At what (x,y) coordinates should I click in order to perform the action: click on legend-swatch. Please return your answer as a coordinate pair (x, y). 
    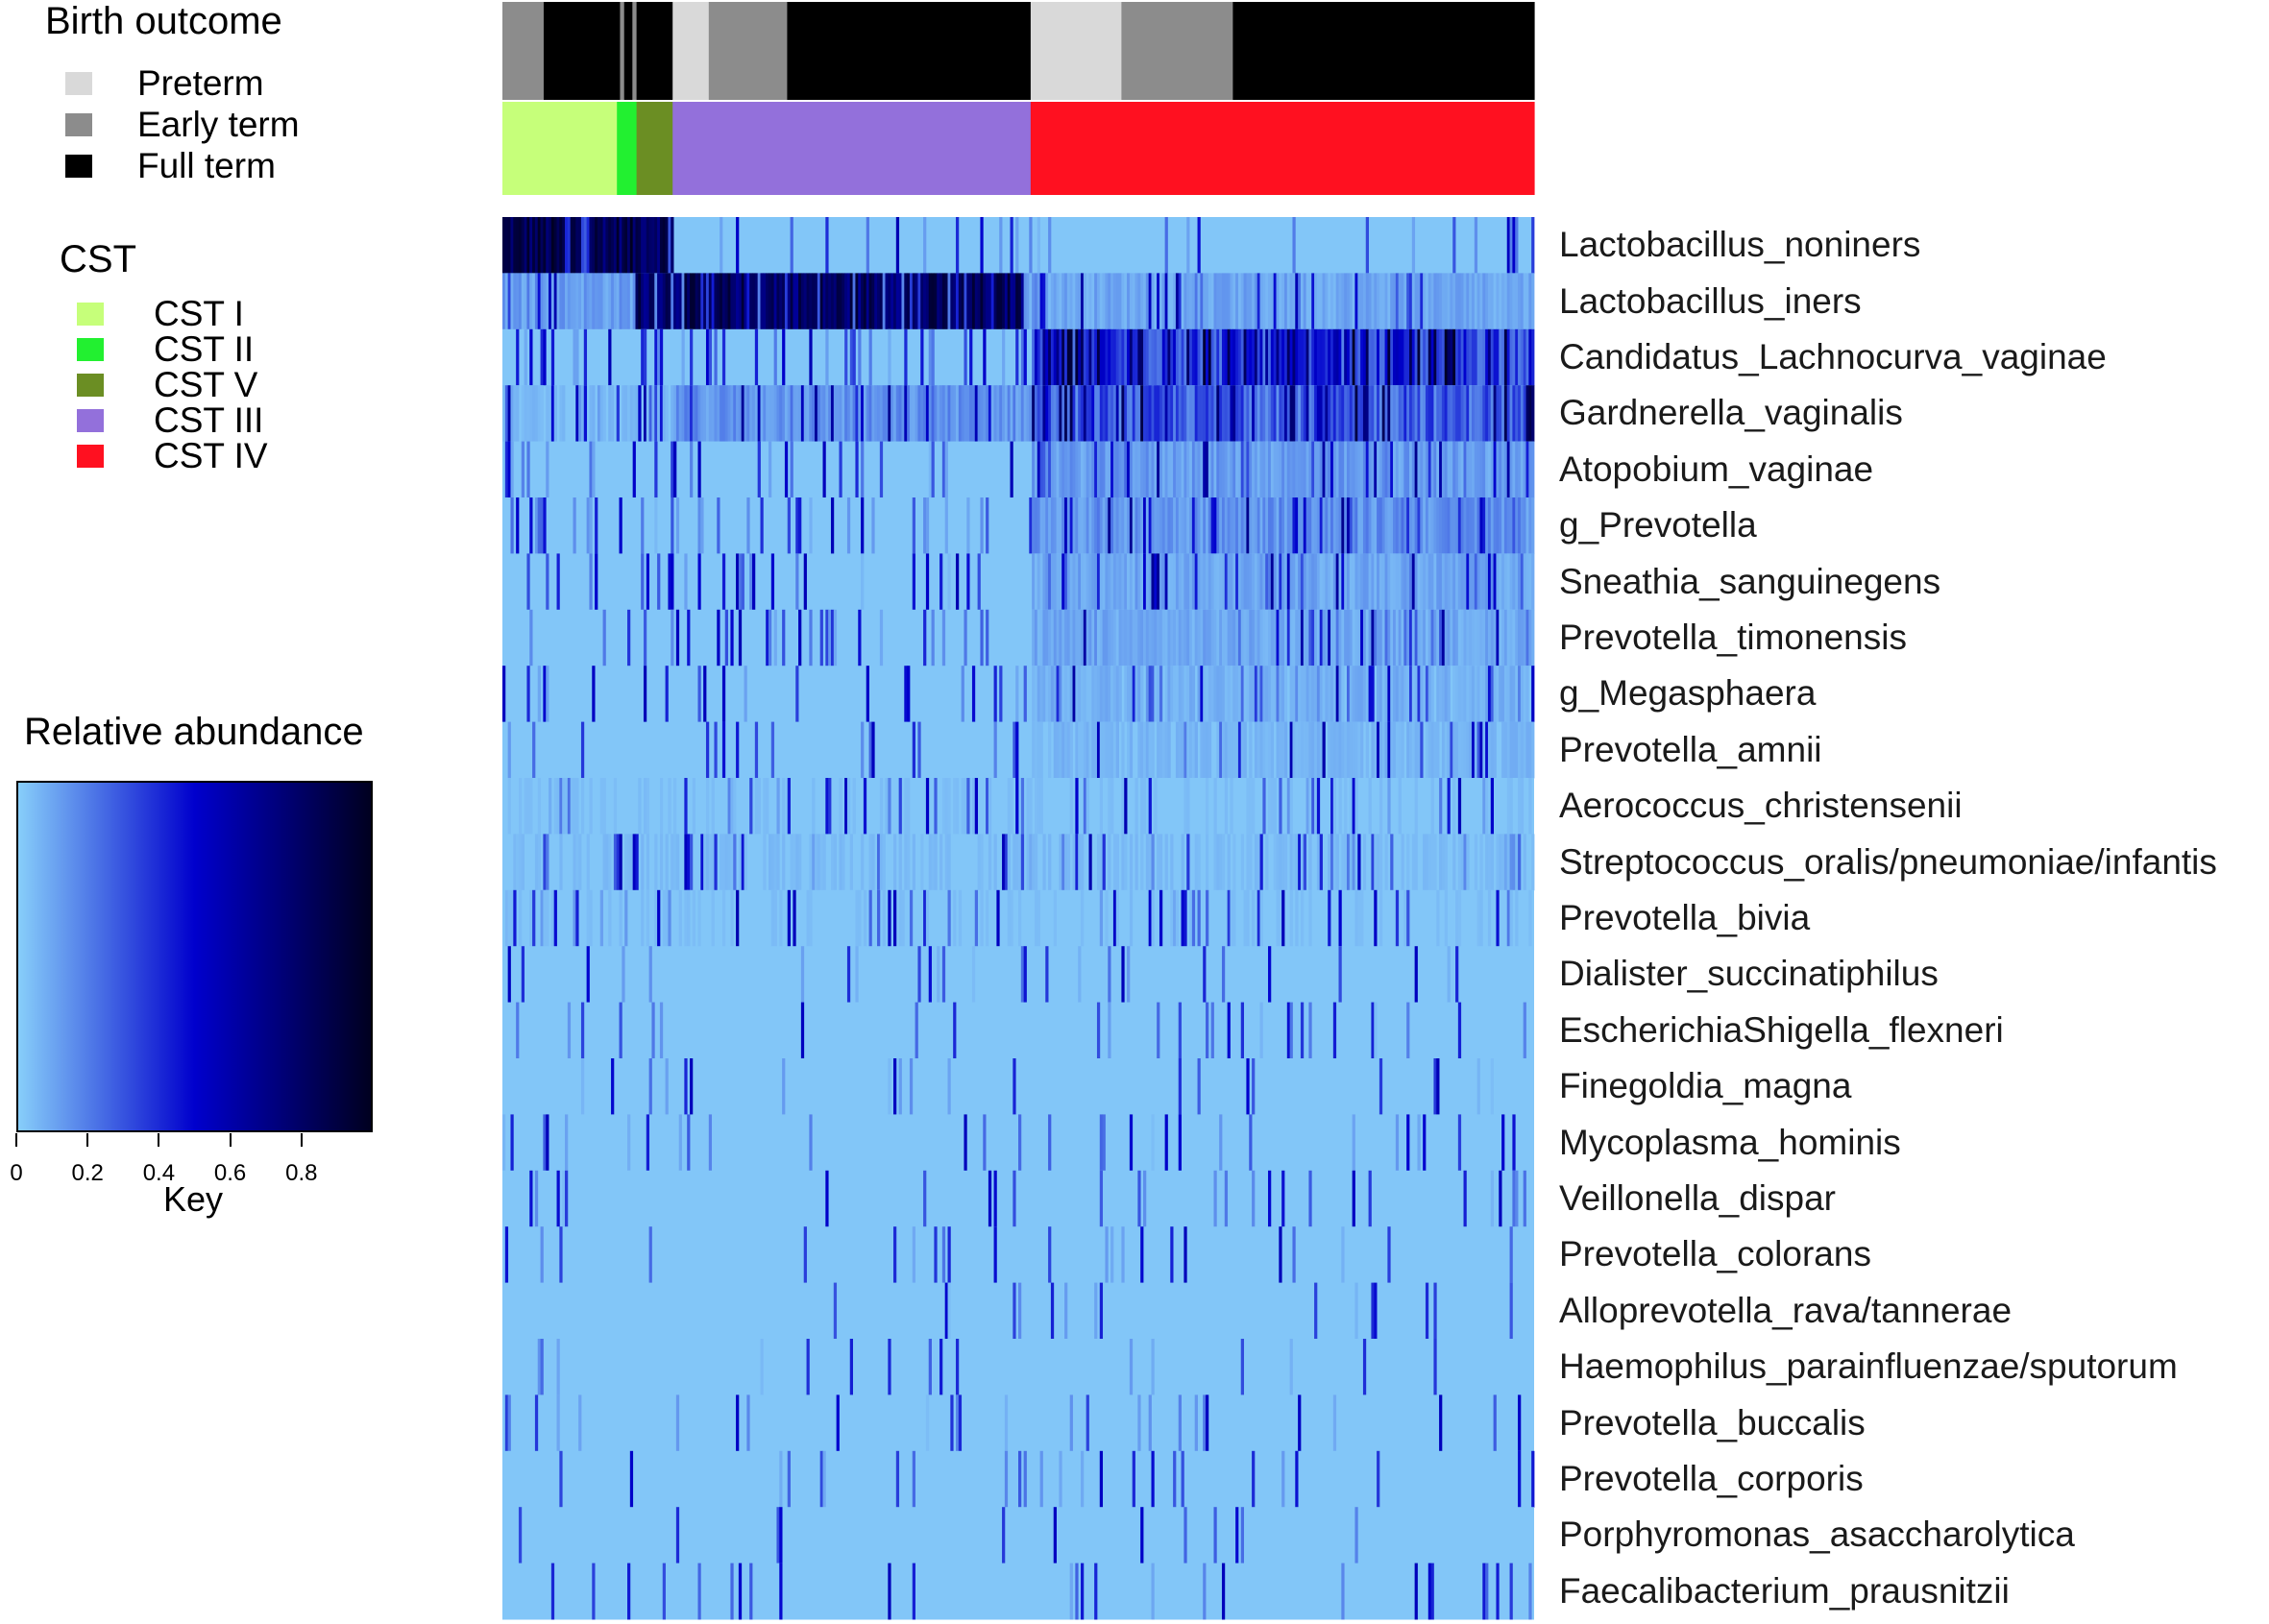
    Looking at the image, I should click on (90, 385).